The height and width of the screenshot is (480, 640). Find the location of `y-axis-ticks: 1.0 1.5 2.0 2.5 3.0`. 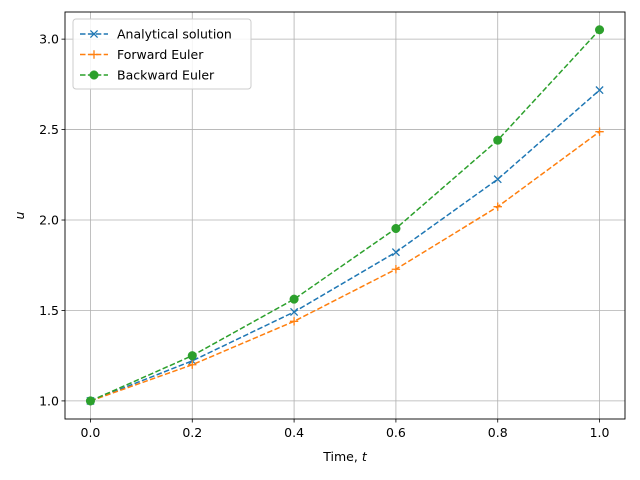

y-axis-ticks: 1.0 1.5 2.0 2.5 3.0 is located at coordinates (52, 220).